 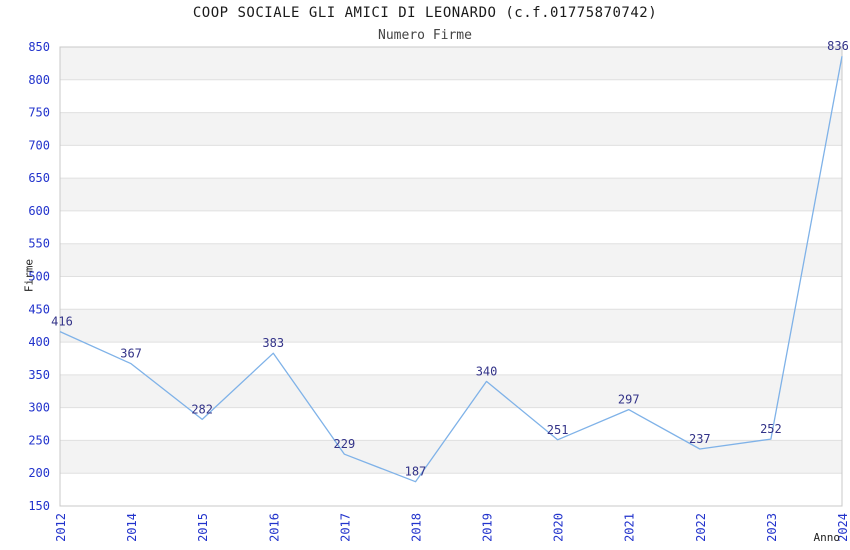 What do you see at coordinates (39, 375) in the screenshot?
I see `y-tick-label: 350` at bounding box center [39, 375].